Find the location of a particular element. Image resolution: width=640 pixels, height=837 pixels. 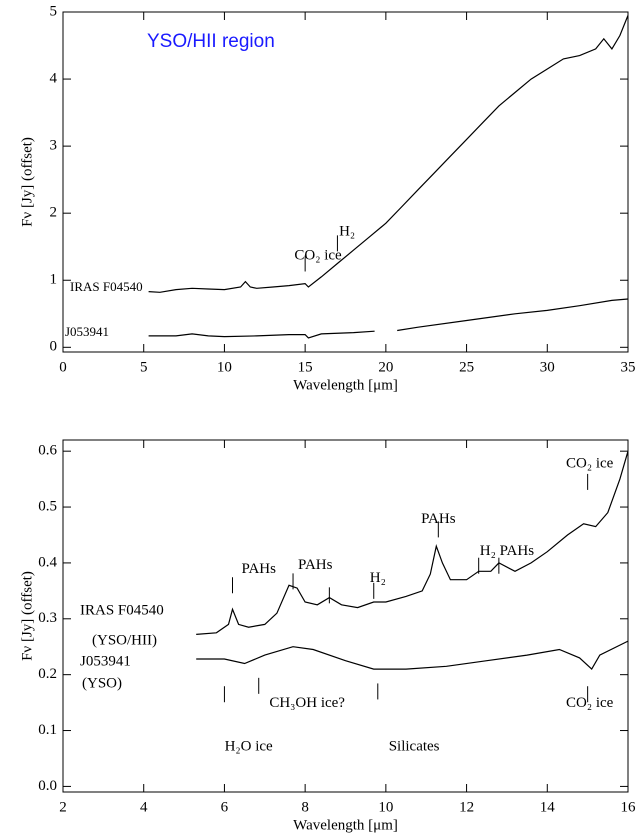

x-tick-label: 2 is located at coordinates (63, 807).